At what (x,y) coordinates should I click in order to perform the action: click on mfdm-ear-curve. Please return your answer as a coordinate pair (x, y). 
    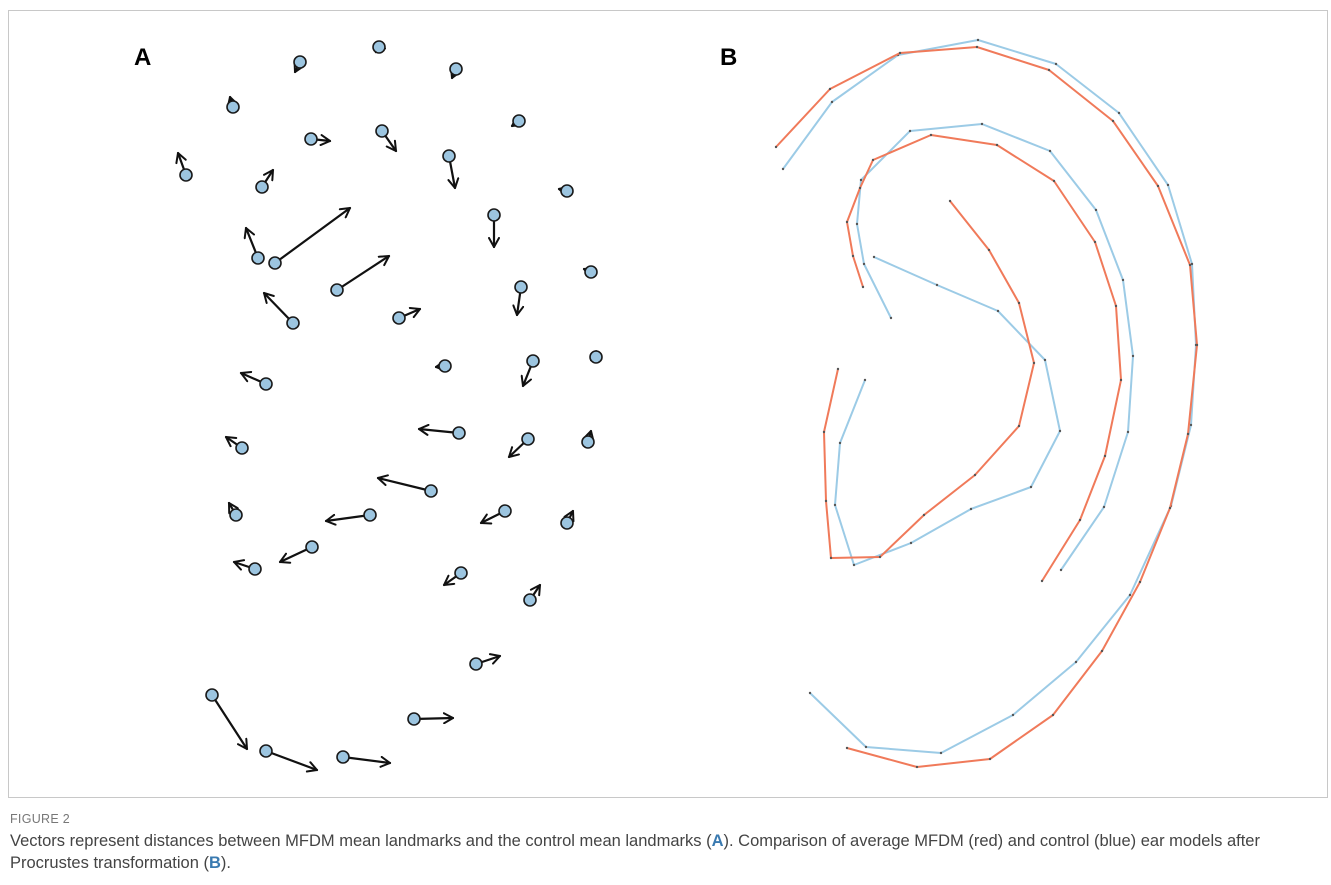
    Looking at the image, I should click on (984, 358).